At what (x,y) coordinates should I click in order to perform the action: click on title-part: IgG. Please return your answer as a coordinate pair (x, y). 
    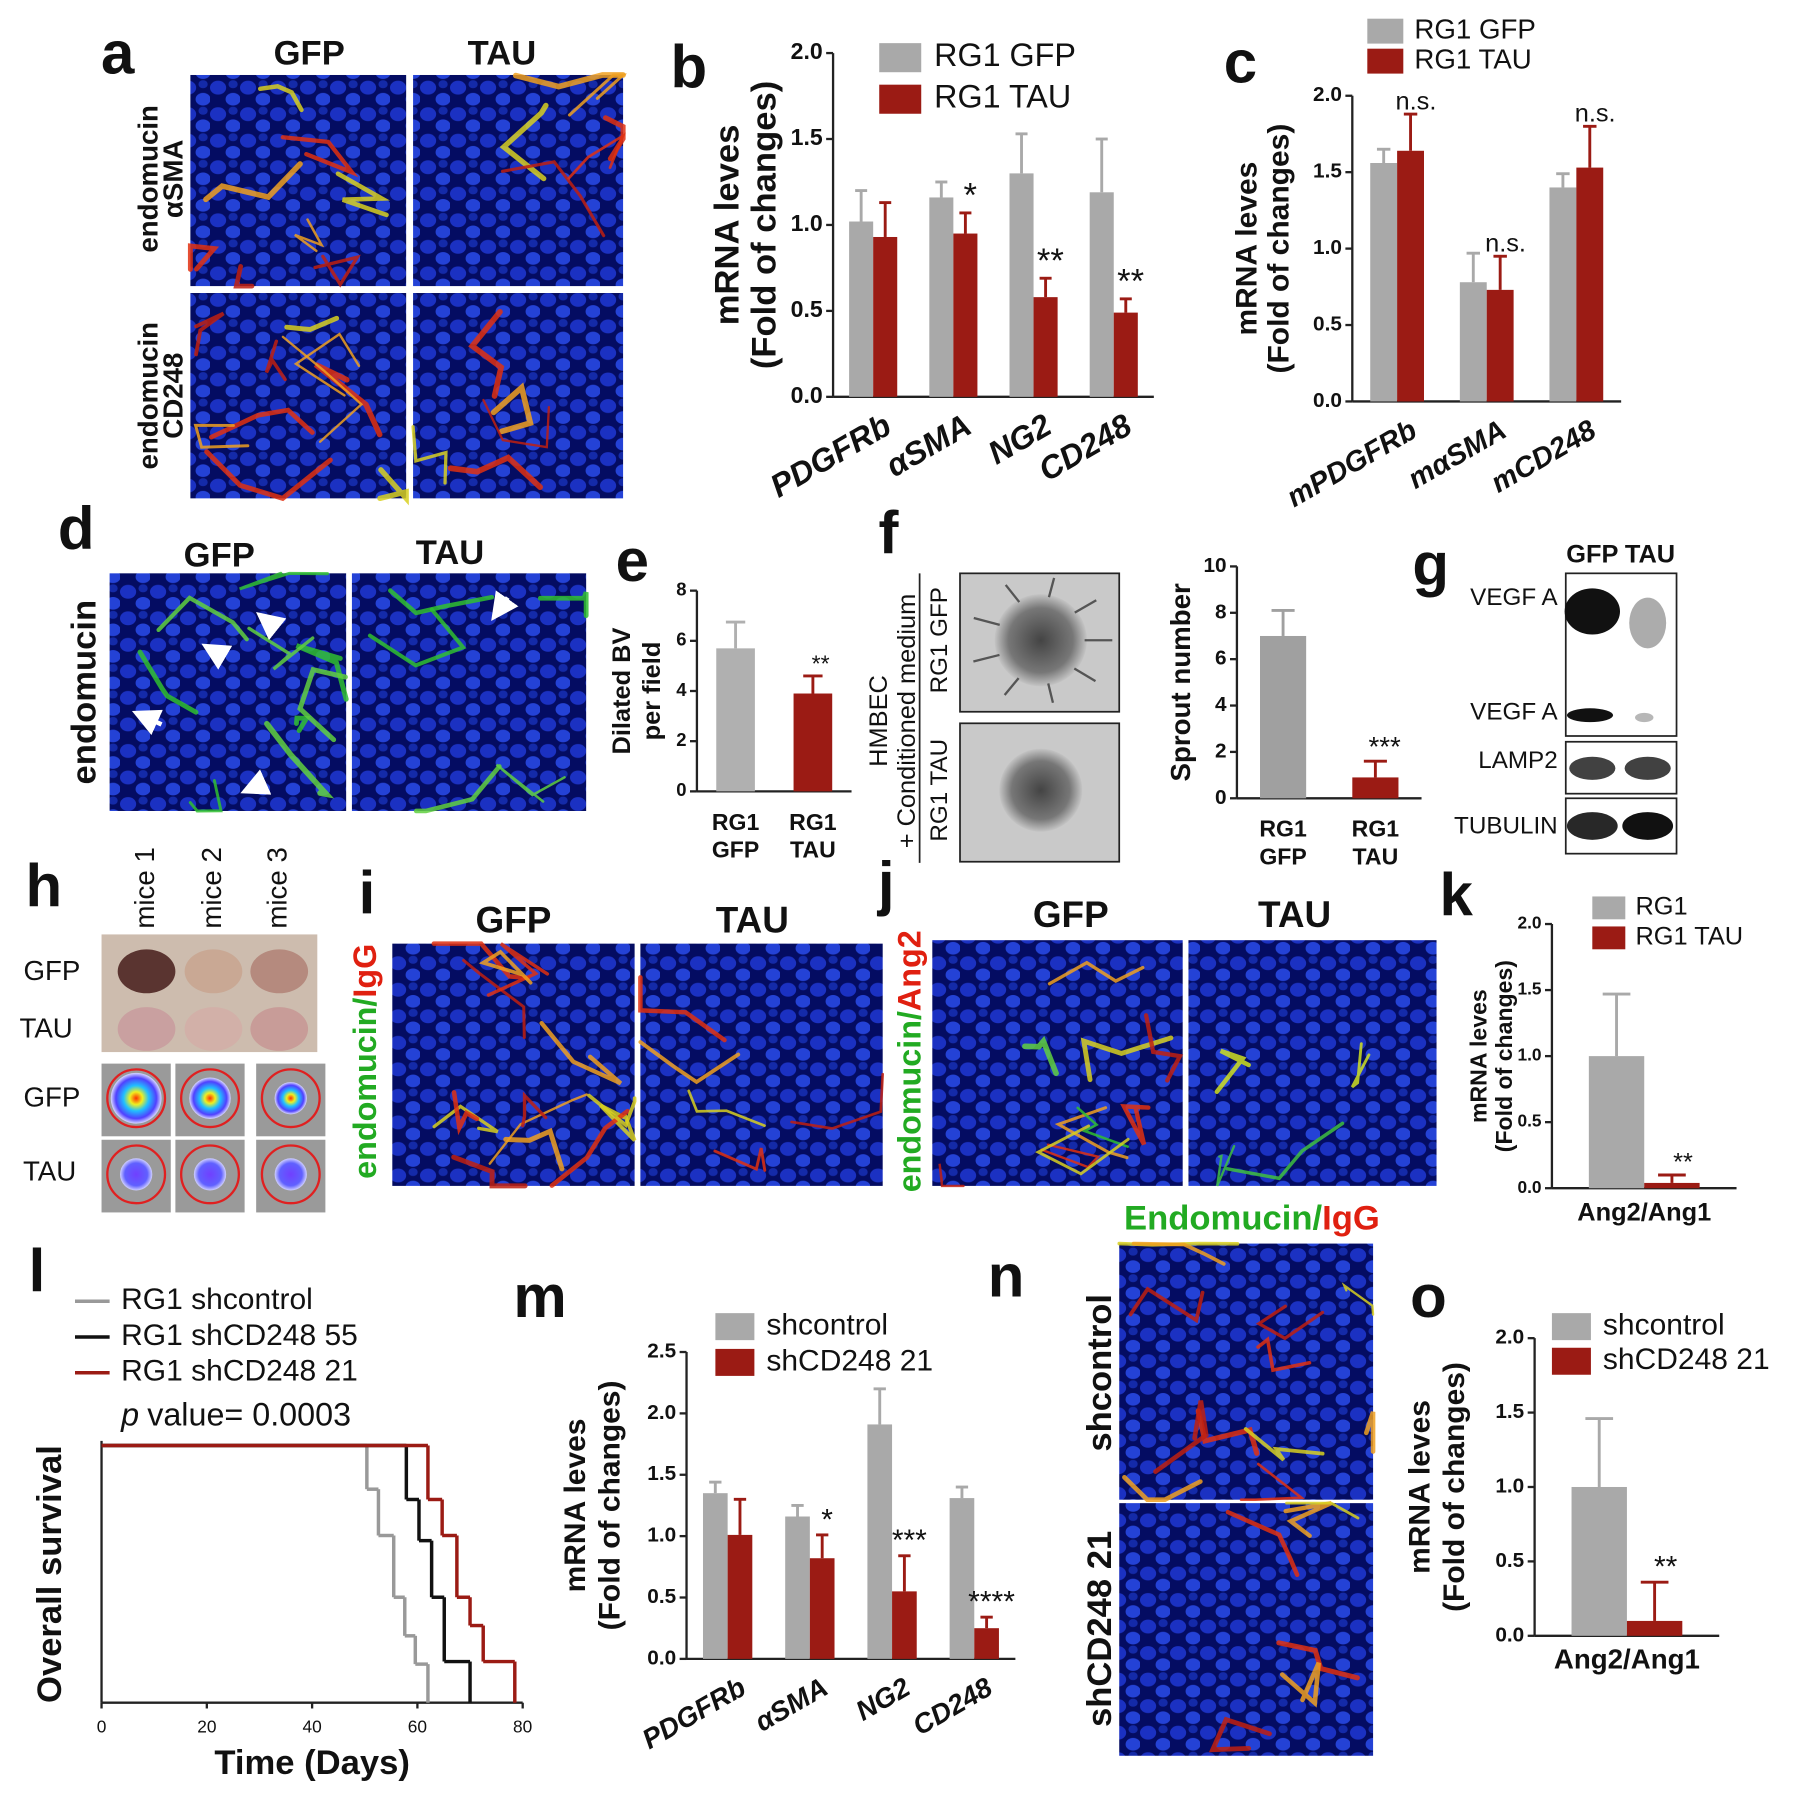
    Looking at the image, I should click on (1351, 1219).